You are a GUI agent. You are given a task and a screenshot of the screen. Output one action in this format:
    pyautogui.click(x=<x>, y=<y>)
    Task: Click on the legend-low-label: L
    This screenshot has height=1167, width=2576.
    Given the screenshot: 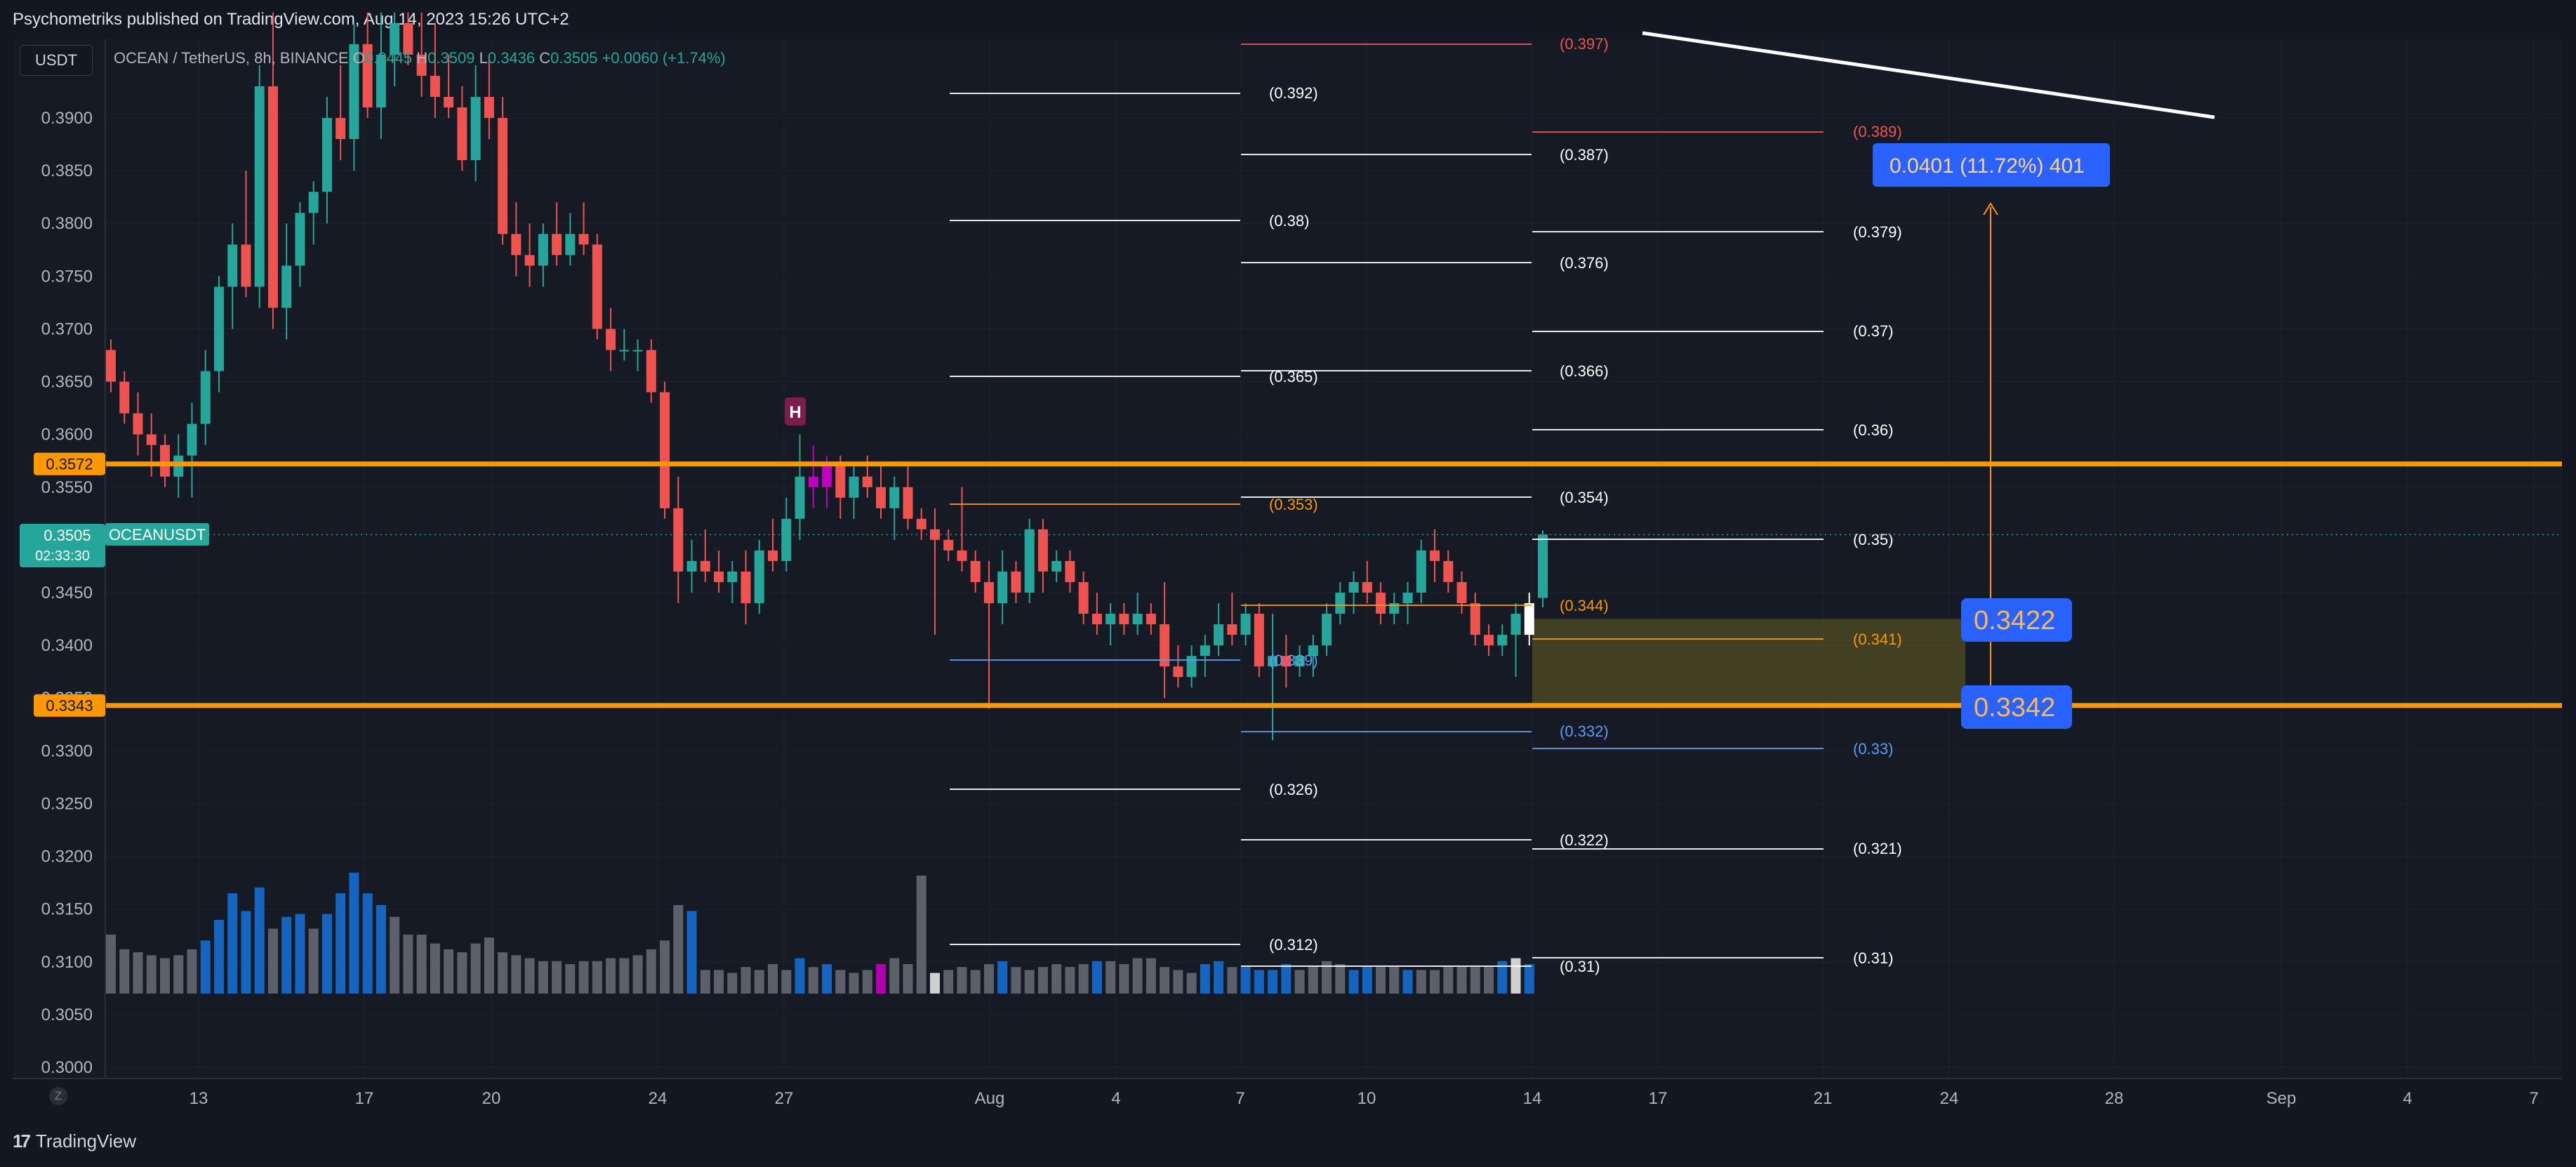 What is the action you would take?
    pyautogui.click(x=484, y=58)
    